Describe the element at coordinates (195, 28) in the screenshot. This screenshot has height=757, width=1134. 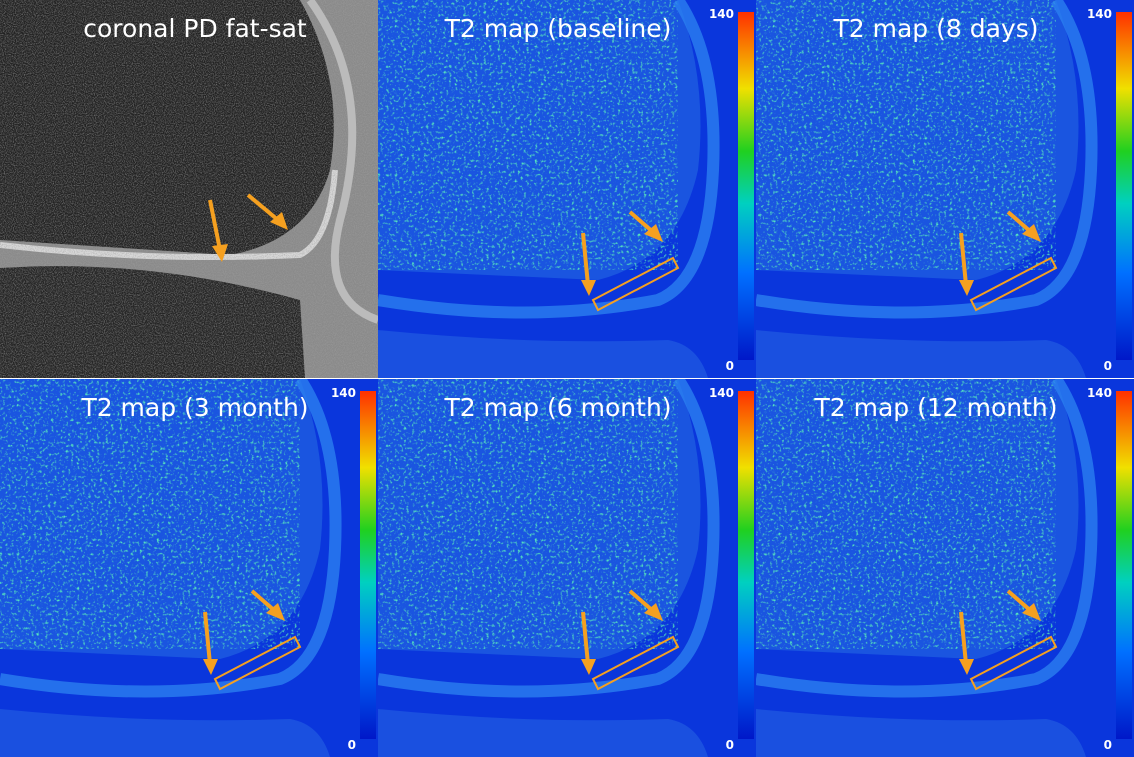
I see `panel-title: coronal PD fat-sat` at that location.